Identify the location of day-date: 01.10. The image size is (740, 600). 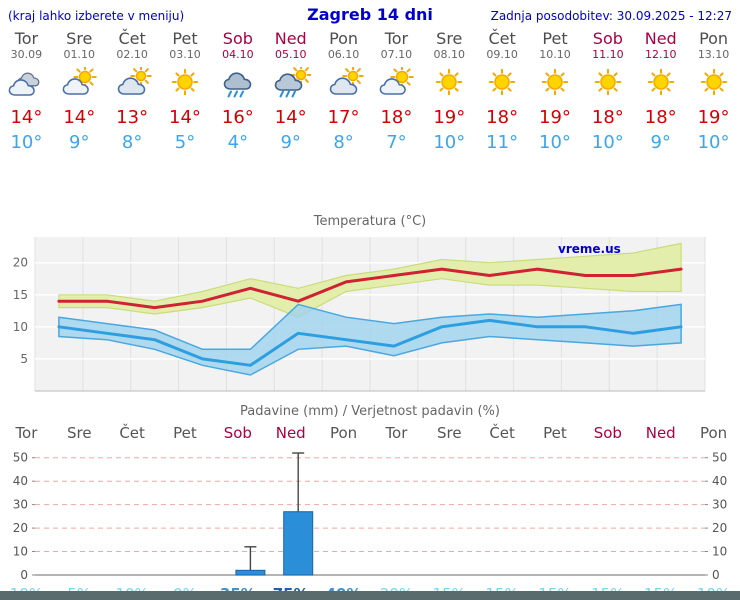
(79, 54).